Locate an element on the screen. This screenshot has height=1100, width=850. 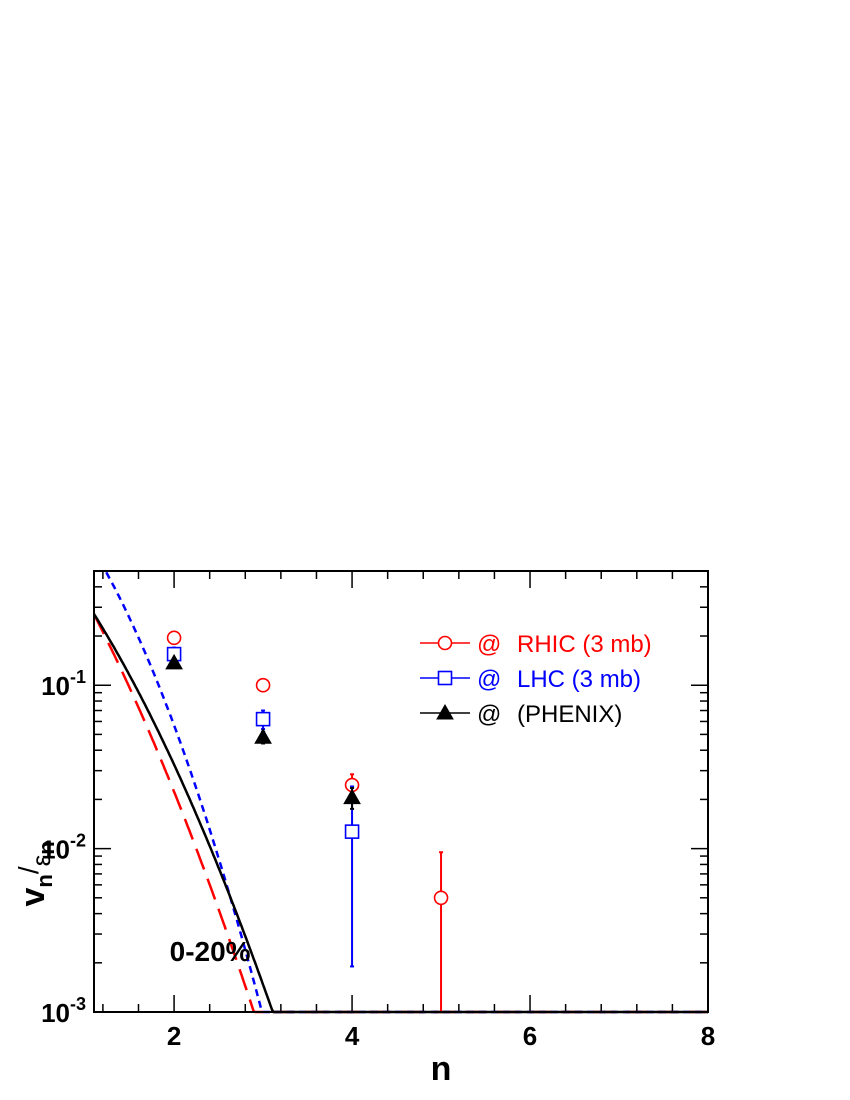
legend-entry-label: (PHENIX) is located at coordinates (569, 714).